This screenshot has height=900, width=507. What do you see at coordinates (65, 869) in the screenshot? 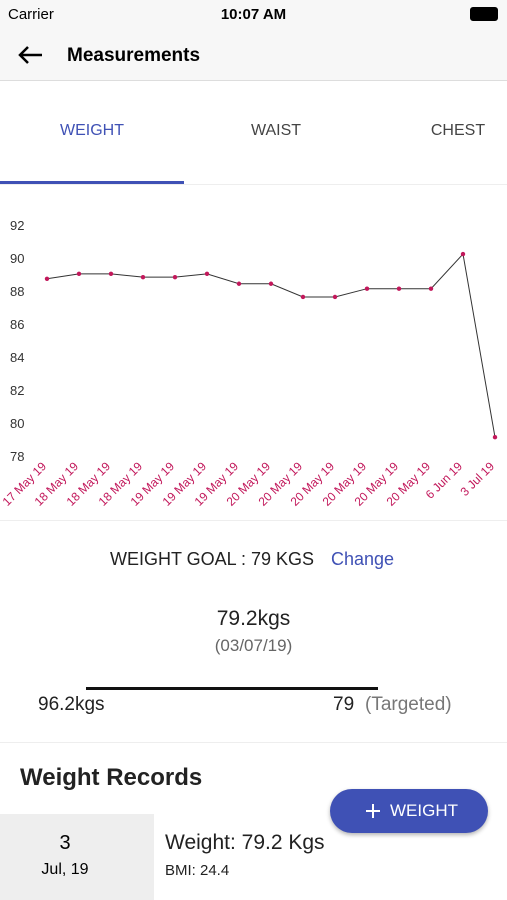
I see `record-month: Jul, 19` at bounding box center [65, 869].